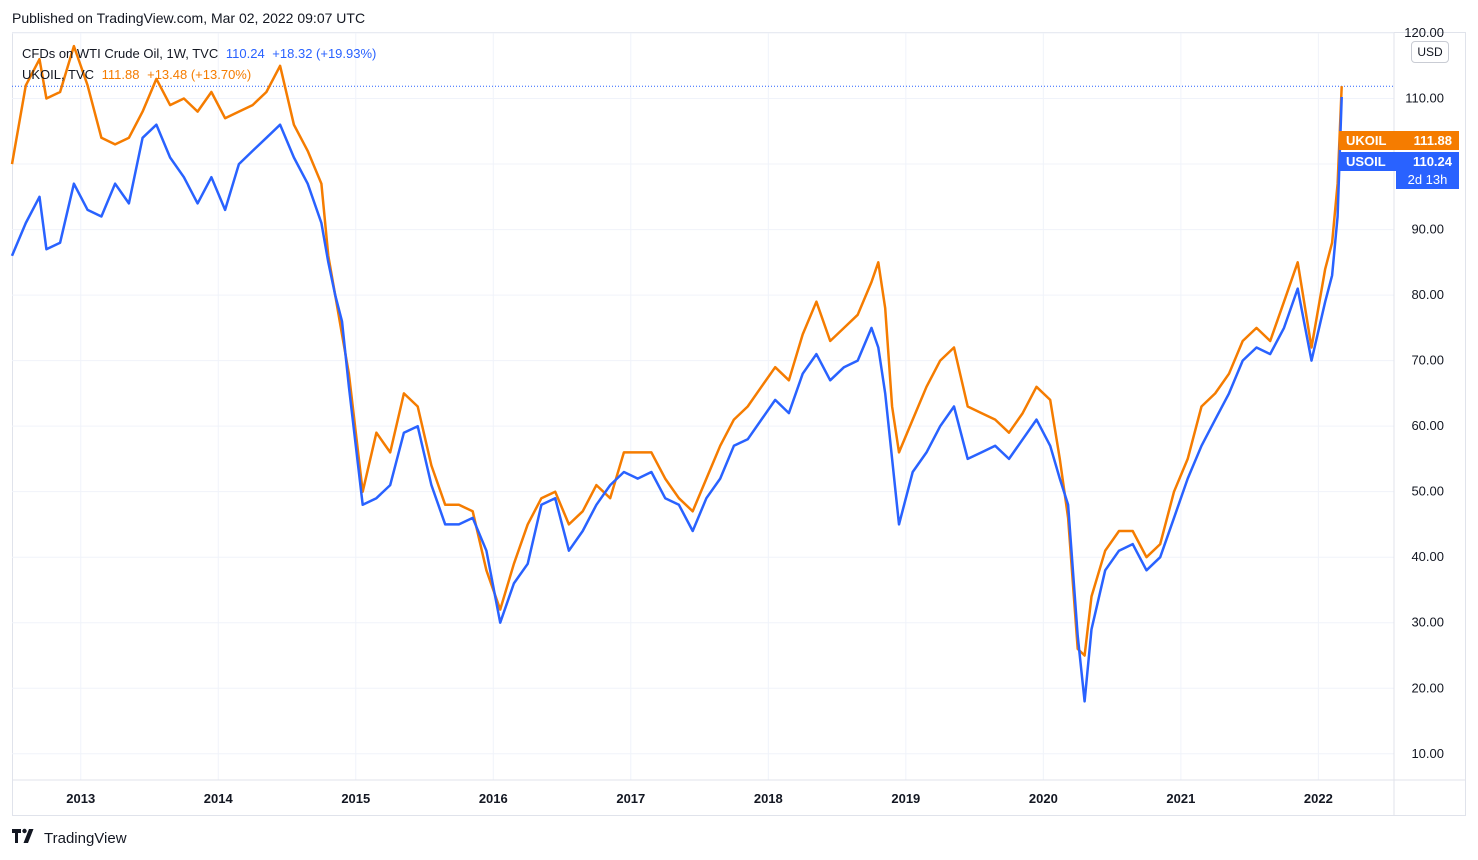 This screenshot has height=860, width=1478. What do you see at coordinates (1427, 556) in the screenshot?
I see `y-tick-label: 40.00` at bounding box center [1427, 556].